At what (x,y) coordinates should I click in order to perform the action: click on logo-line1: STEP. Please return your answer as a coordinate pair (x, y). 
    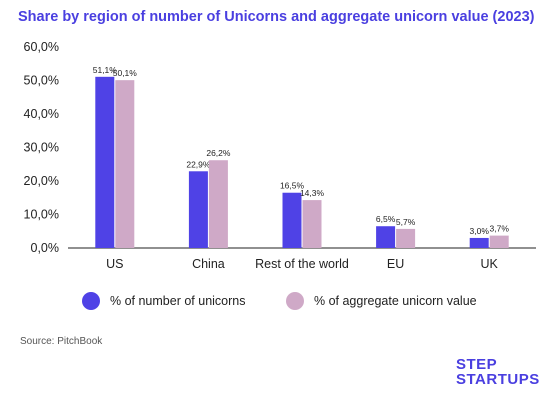
    Looking at the image, I should click on (477, 364).